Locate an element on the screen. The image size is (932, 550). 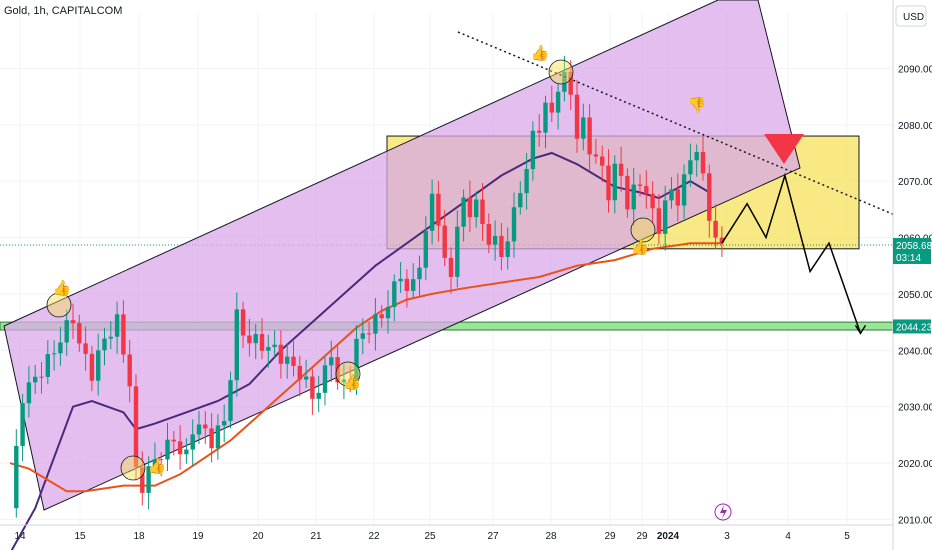
y-tick-label: 2040.00 is located at coordinates (915, 351).